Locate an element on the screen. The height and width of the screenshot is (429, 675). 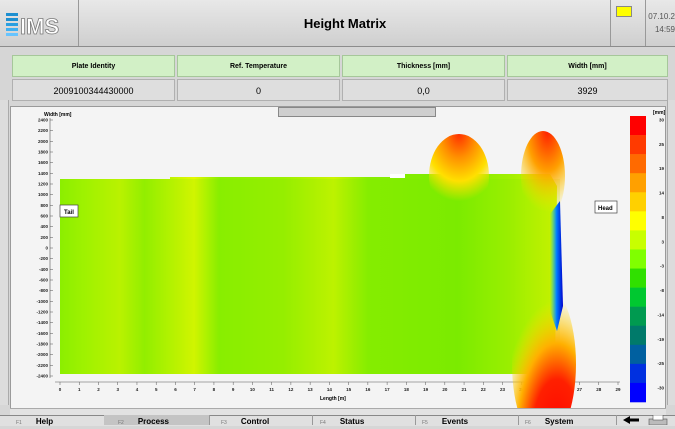
x-tick-label: 13 is located at coordinates (311, 389).